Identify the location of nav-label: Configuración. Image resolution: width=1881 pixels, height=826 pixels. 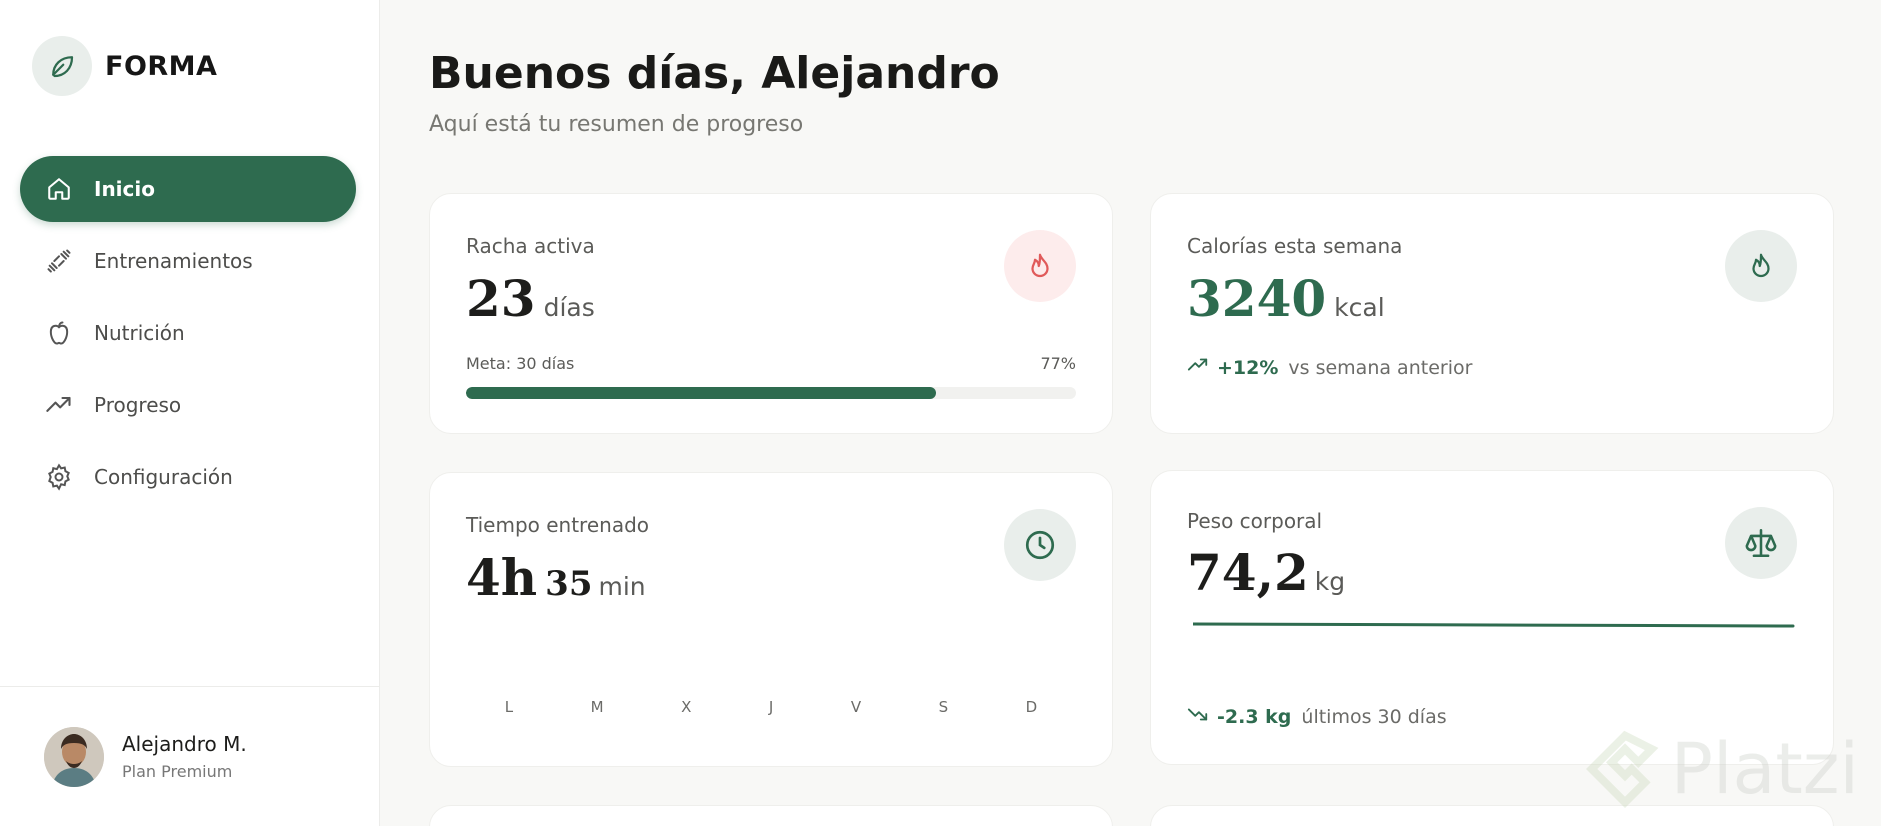
(163, 477).